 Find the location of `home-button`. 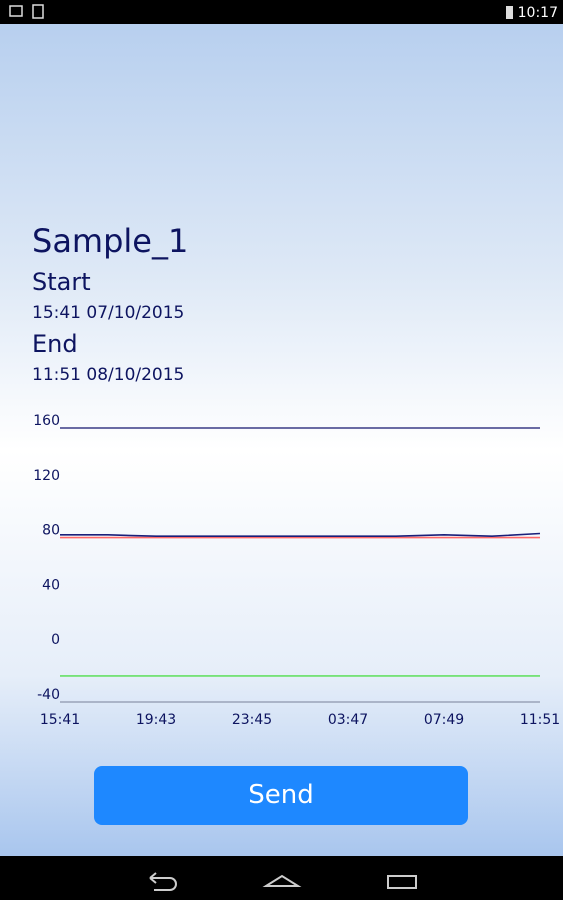

home-button is located at coordinates (282, 880).